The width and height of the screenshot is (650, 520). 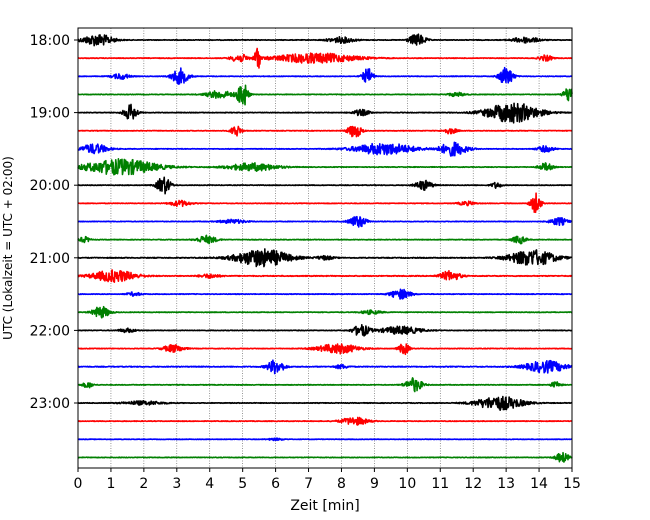 What do you see at coordinates (110, 484) in the screenshot?
I see `x-tick-label: 1` at bounding box center [110, 484].